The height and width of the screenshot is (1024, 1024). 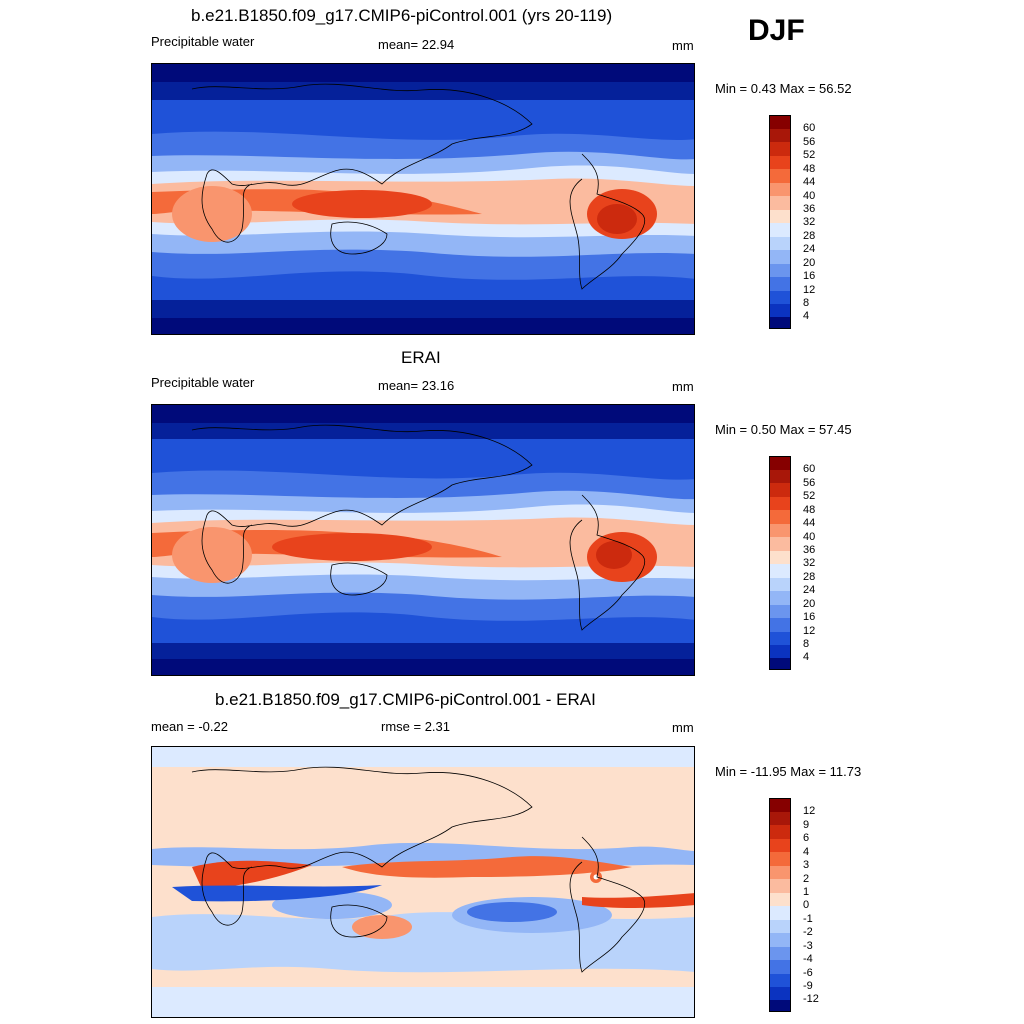 What do you see at coordinates (806, 852) in the screenshot?
I see `panel3-cbar-label: 4` at bounding box center [806, 852].